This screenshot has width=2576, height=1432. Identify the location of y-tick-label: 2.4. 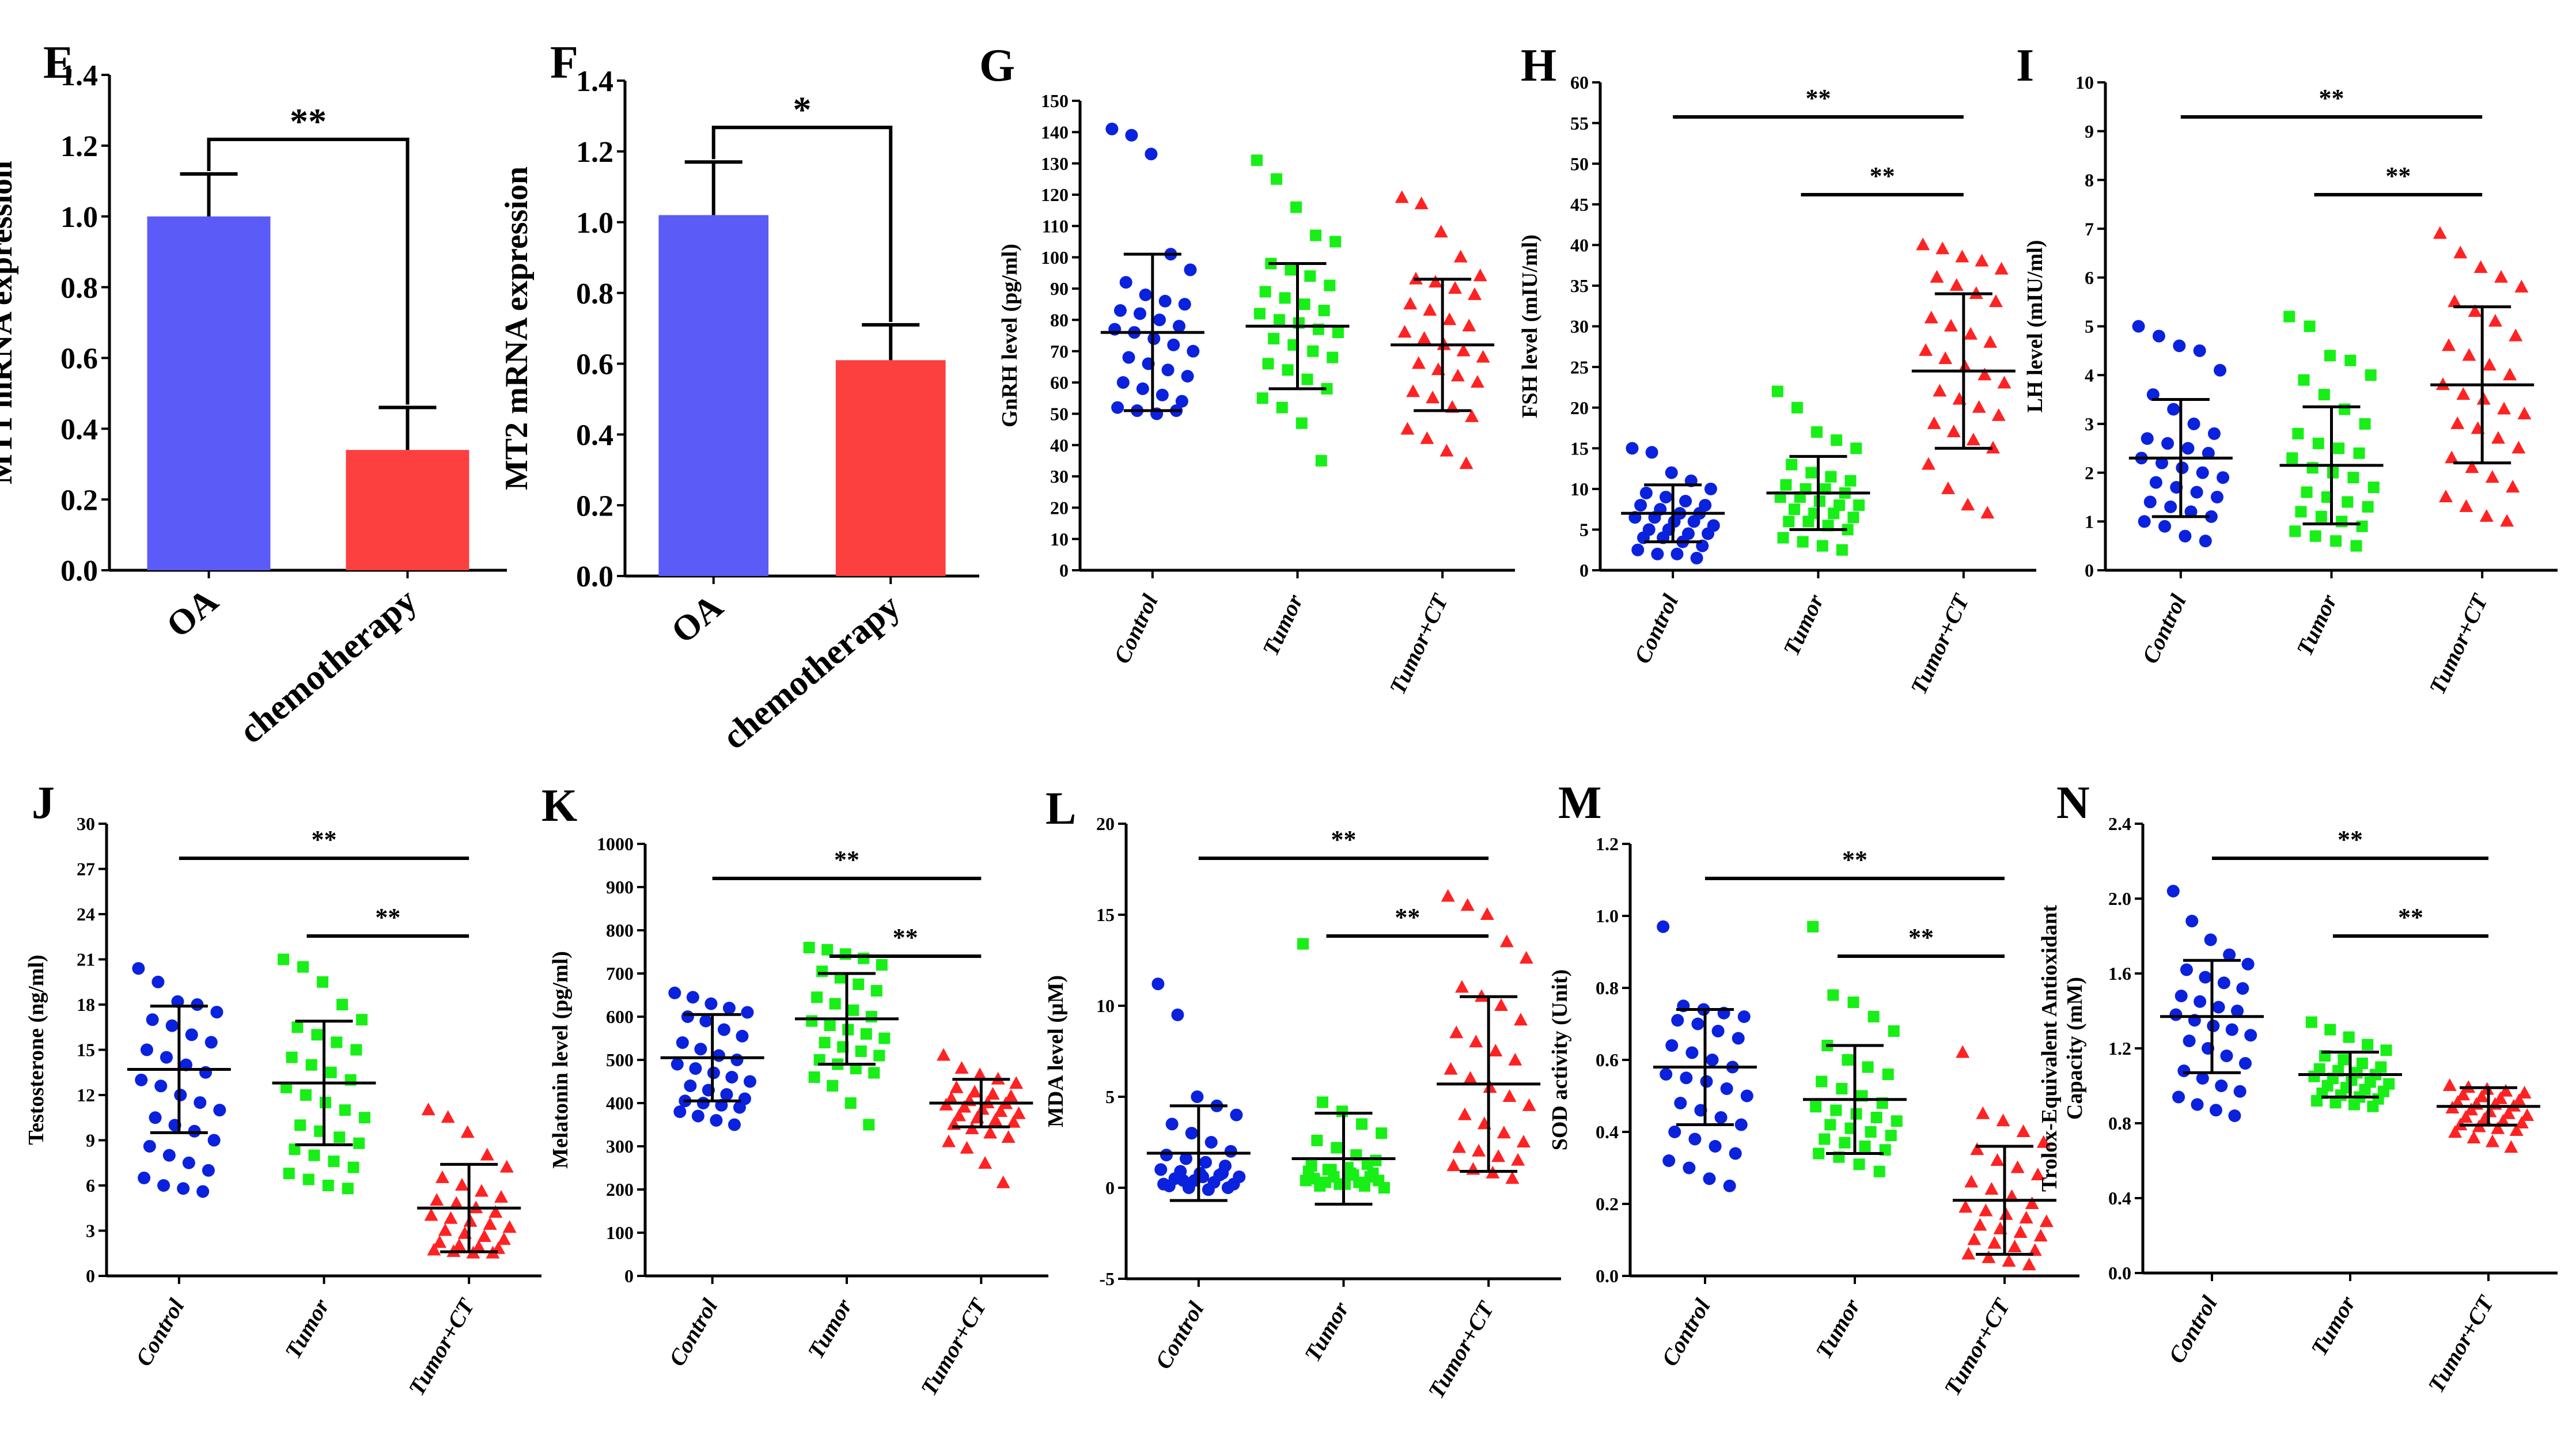
(2119, 823).